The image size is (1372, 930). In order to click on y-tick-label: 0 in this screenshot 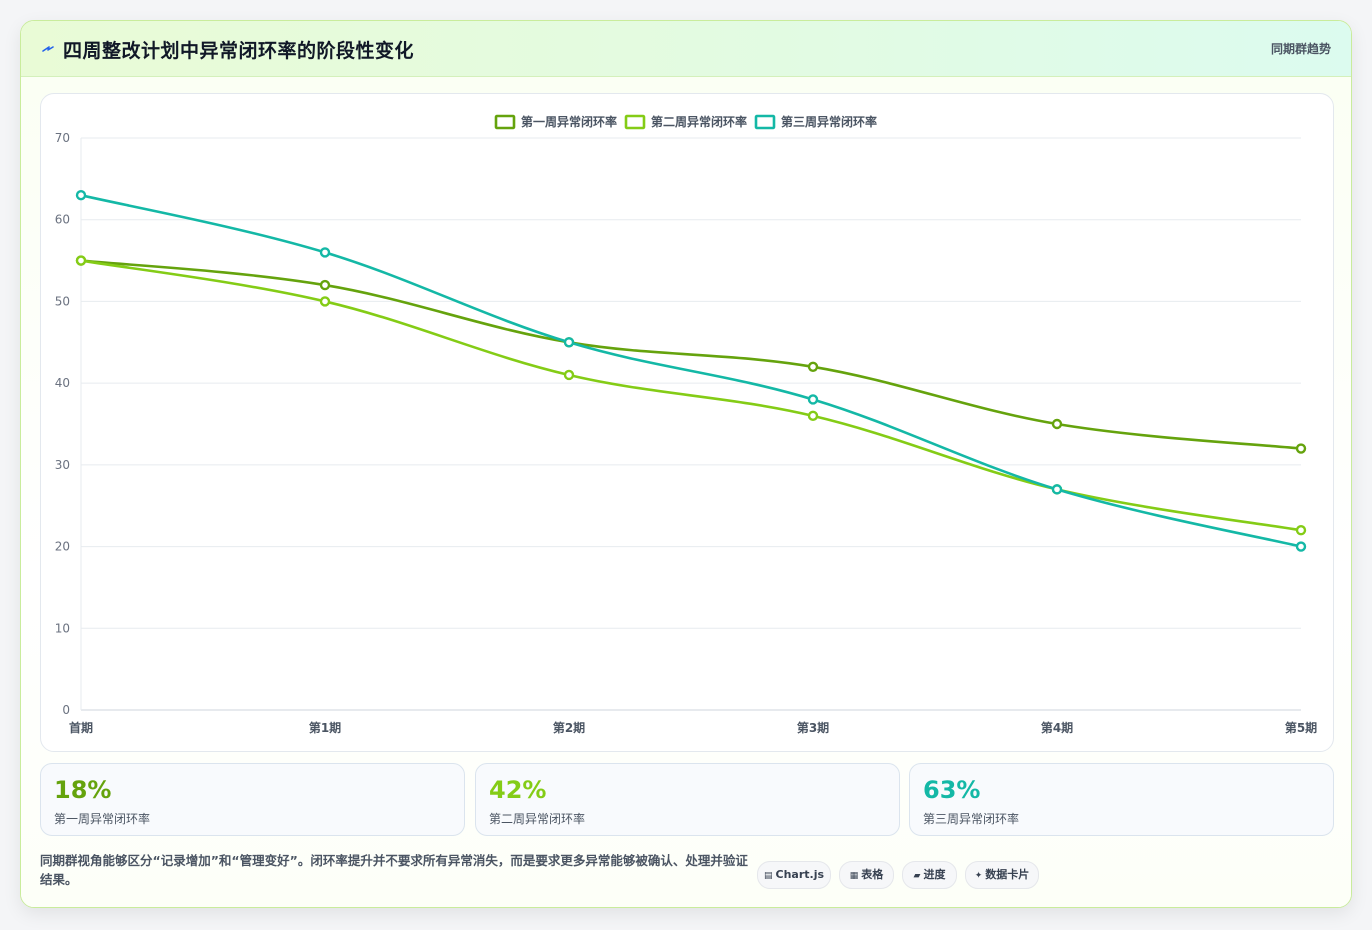, I will do `click(66, 710)`.